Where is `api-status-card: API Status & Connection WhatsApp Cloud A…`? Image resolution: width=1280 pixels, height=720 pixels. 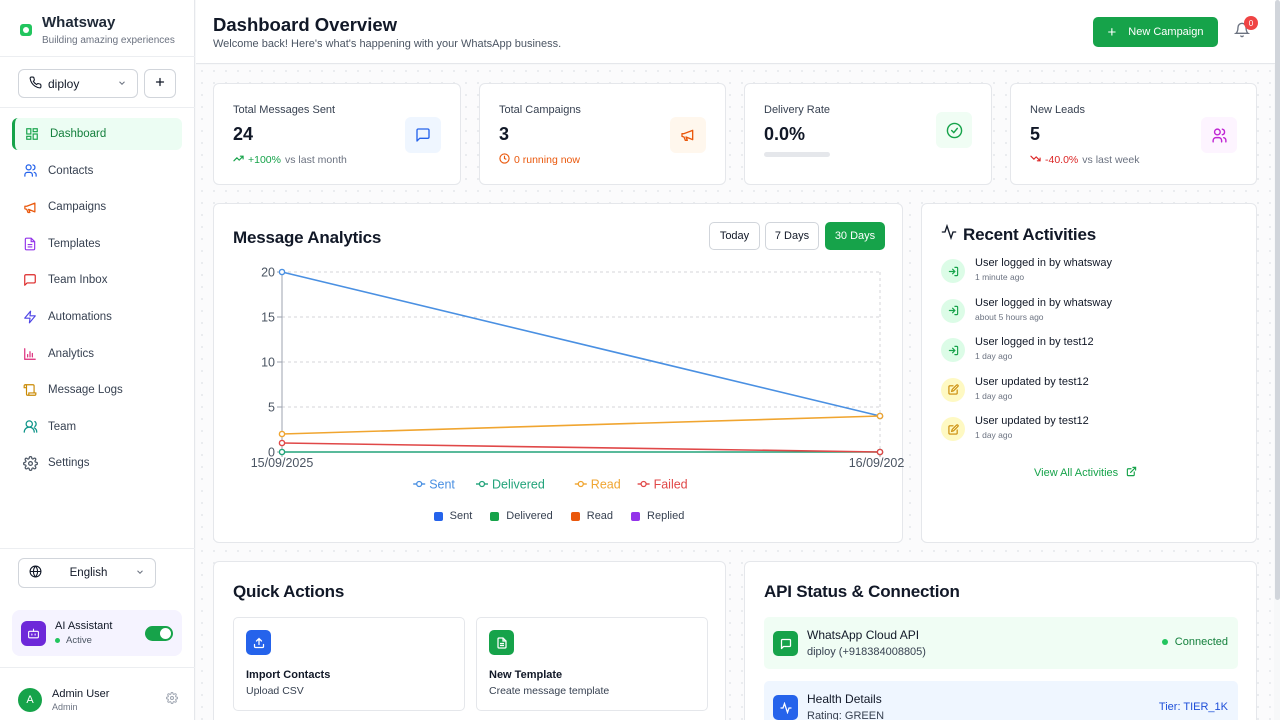
api-status-card: API Status & Connection WhatsApp Cloud A… is located at coordinates (1000, 640).